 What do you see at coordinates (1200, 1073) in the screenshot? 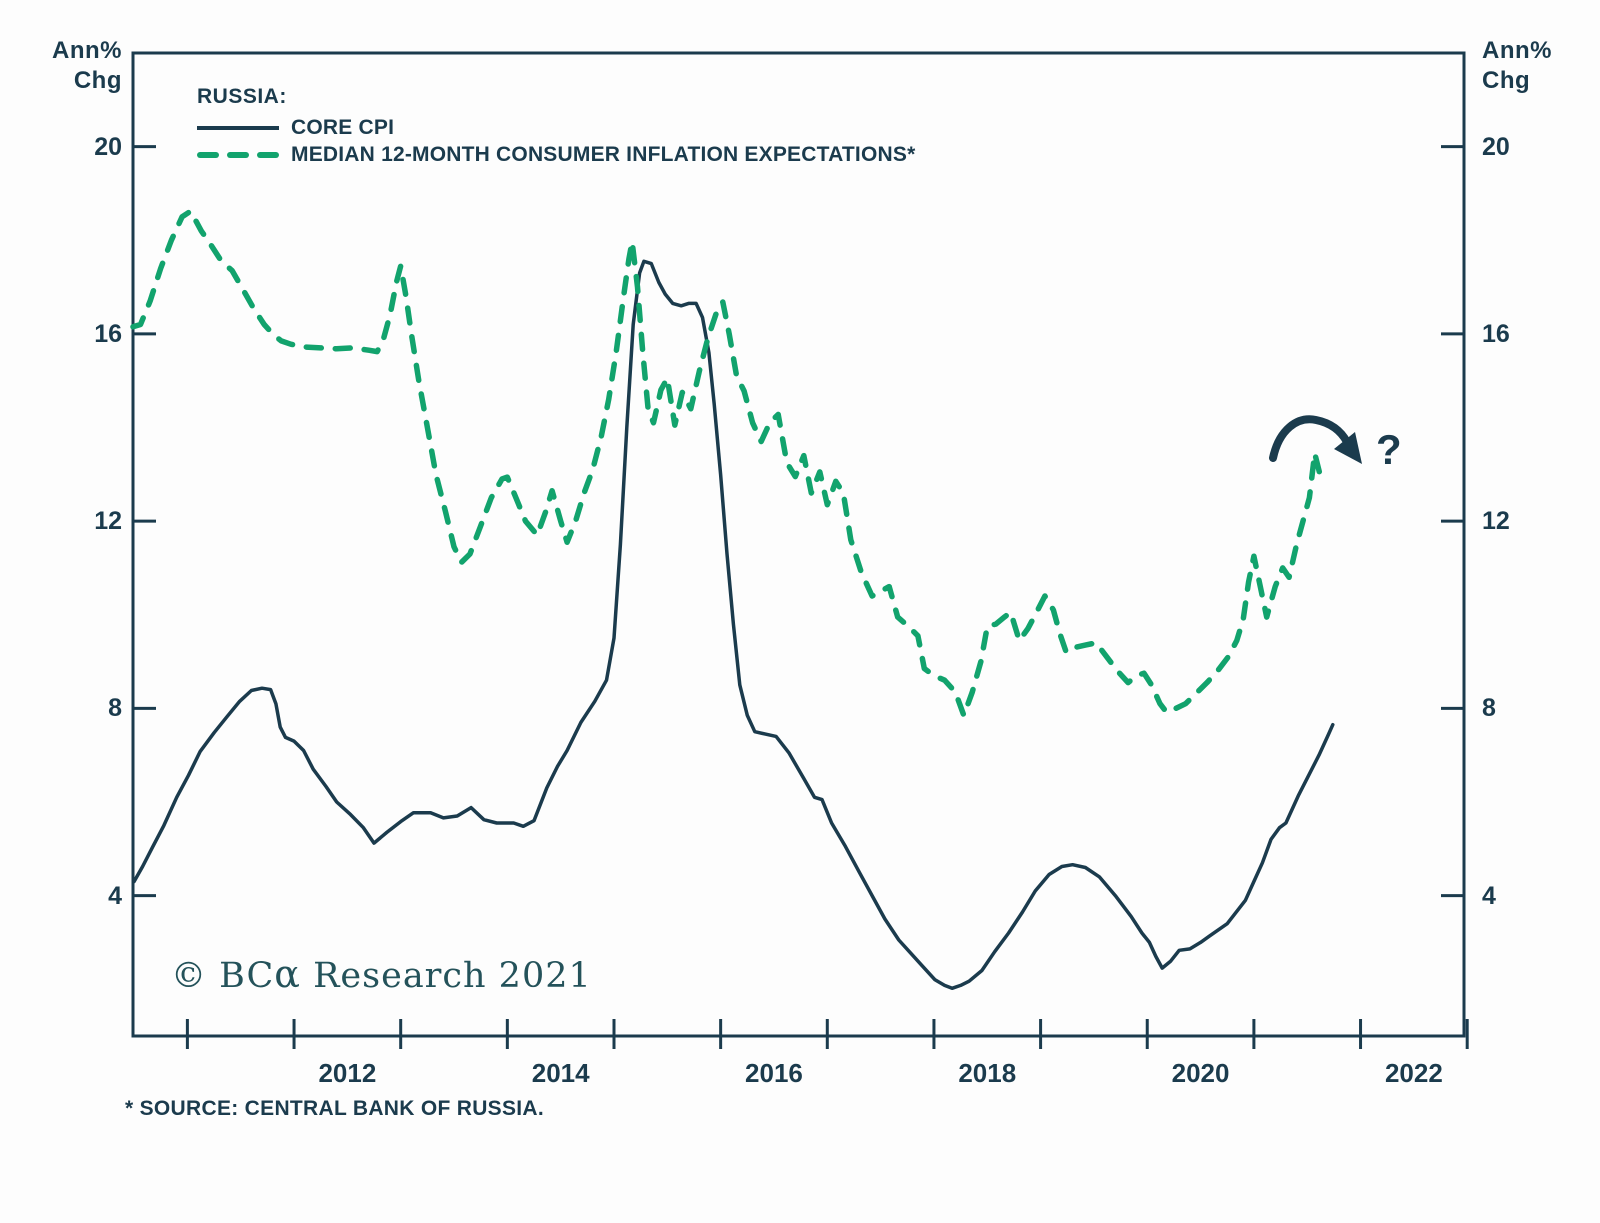
I see `x-tick-label-2020: 2020` at bounding box center [1200, 1073].